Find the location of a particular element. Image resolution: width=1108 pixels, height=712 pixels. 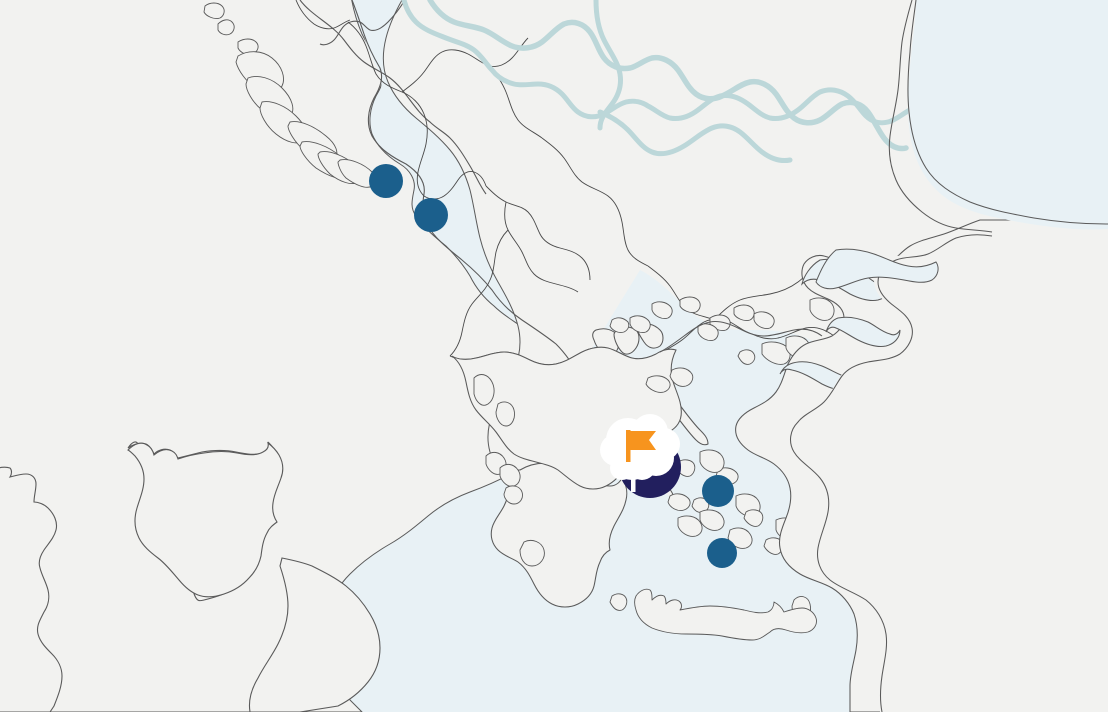

ionian-islands is located at coordinates (509, 470).